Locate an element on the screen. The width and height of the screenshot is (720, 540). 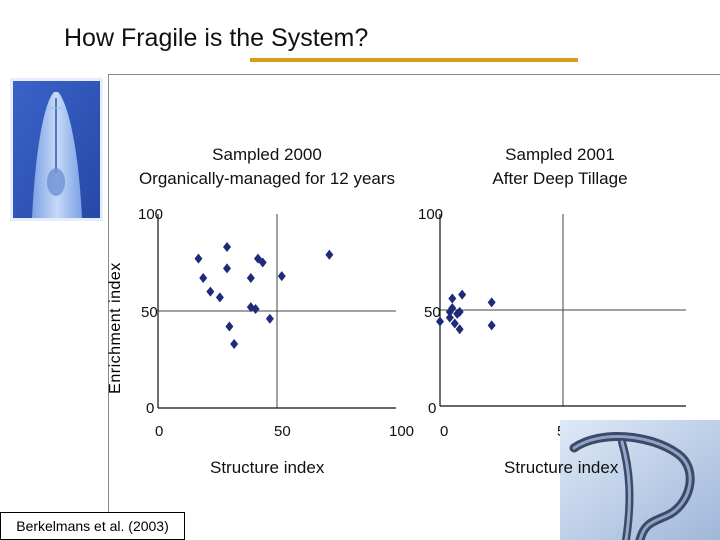
left-x-tick-50: 50 is located at coordinates (282, 431).